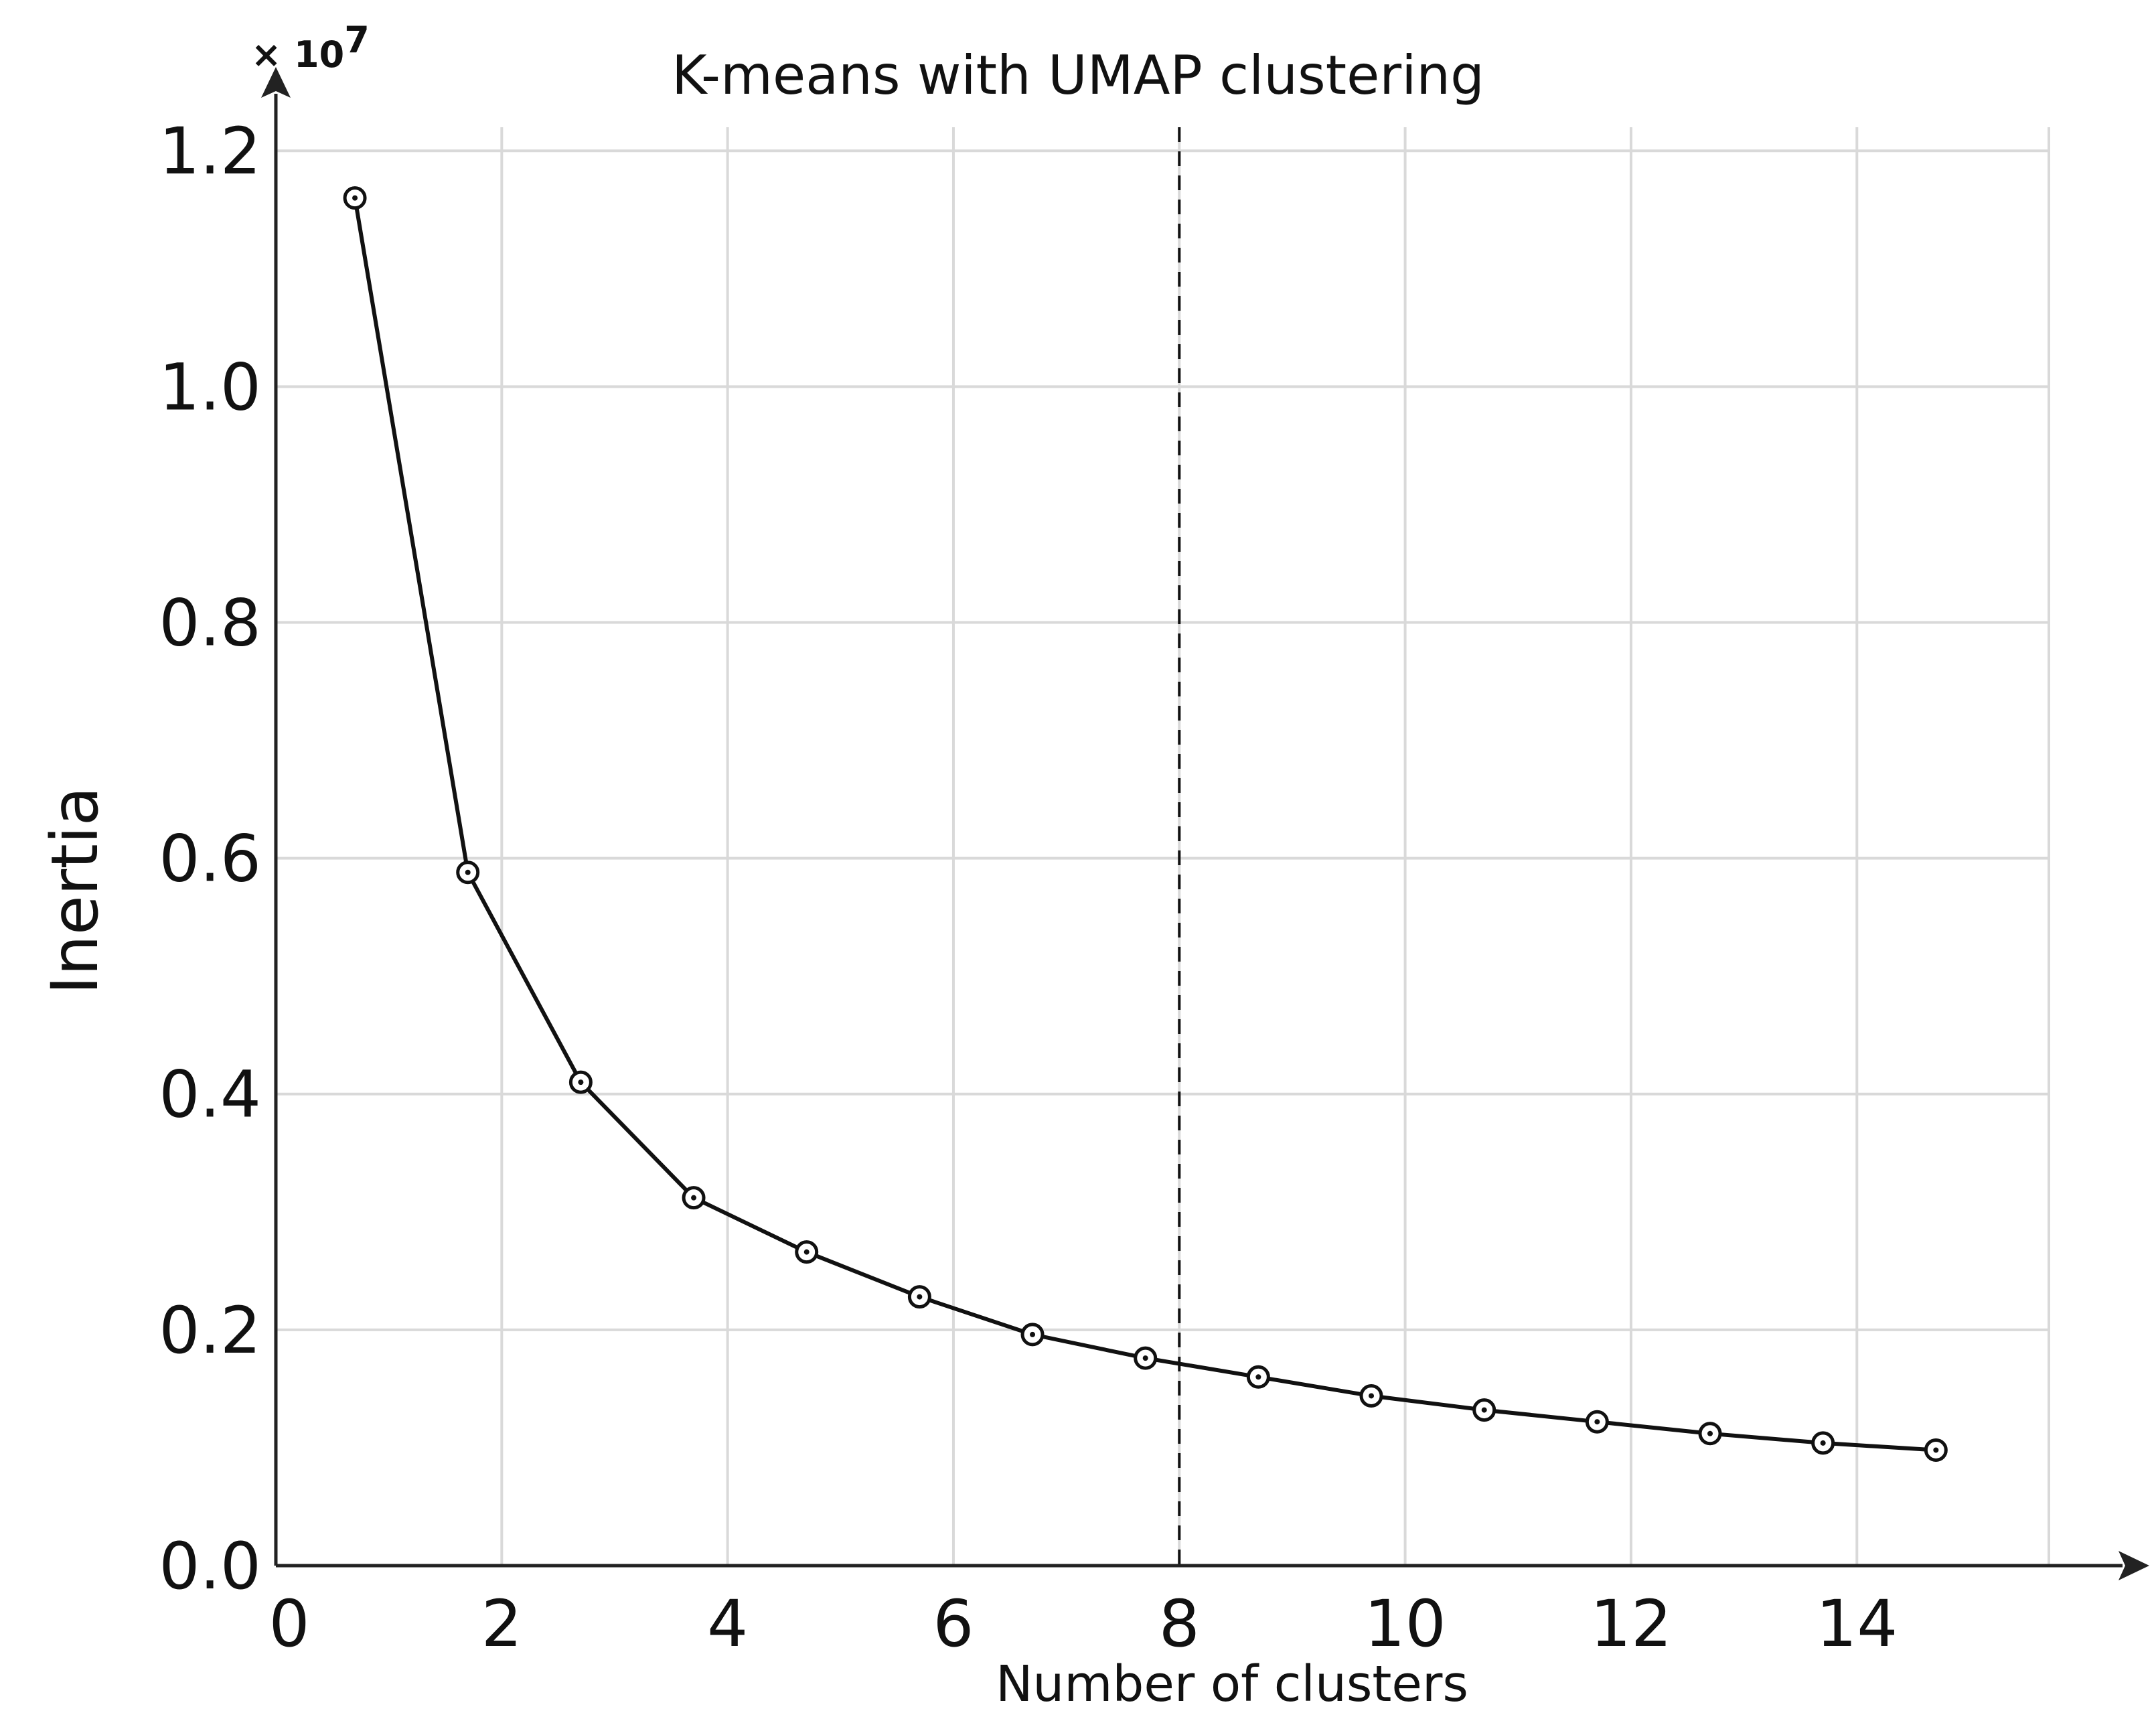 This screenshot has height=1725, width=2156. I want to click on x-tick-labels: 0 2 4 6 8 10 12 14, so click(1083, 1623).